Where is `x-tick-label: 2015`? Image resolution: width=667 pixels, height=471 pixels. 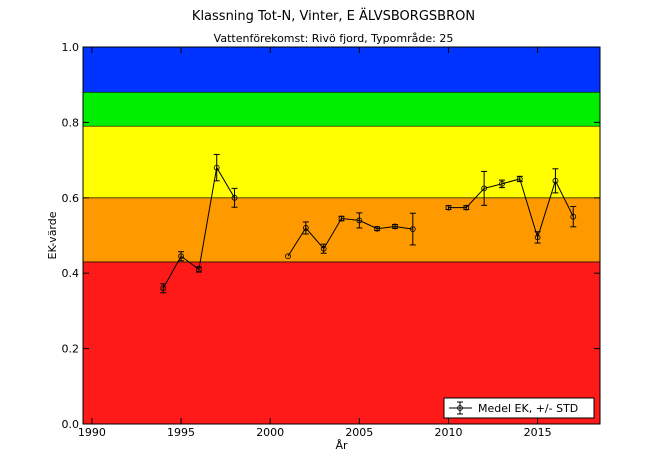 x-tick-label: 2015 is located at coordinates (538, 432).